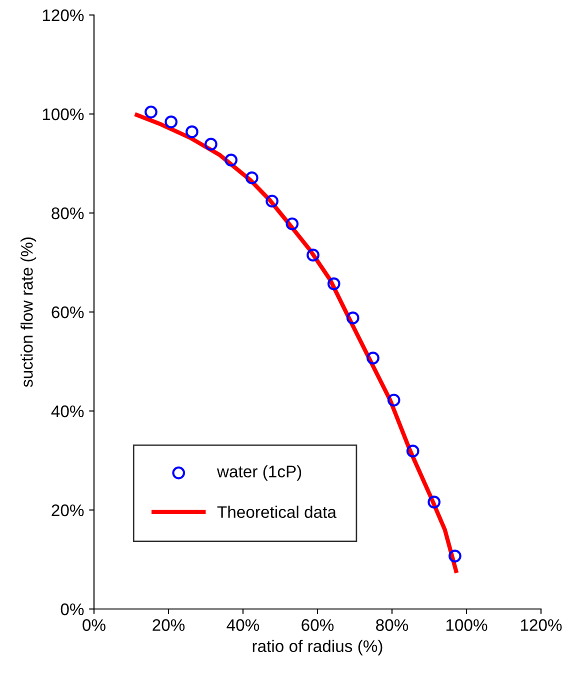  Describe the element at coordinates (541, 625) in the screenshot. I see `x-tick-label: 120%` at that location.